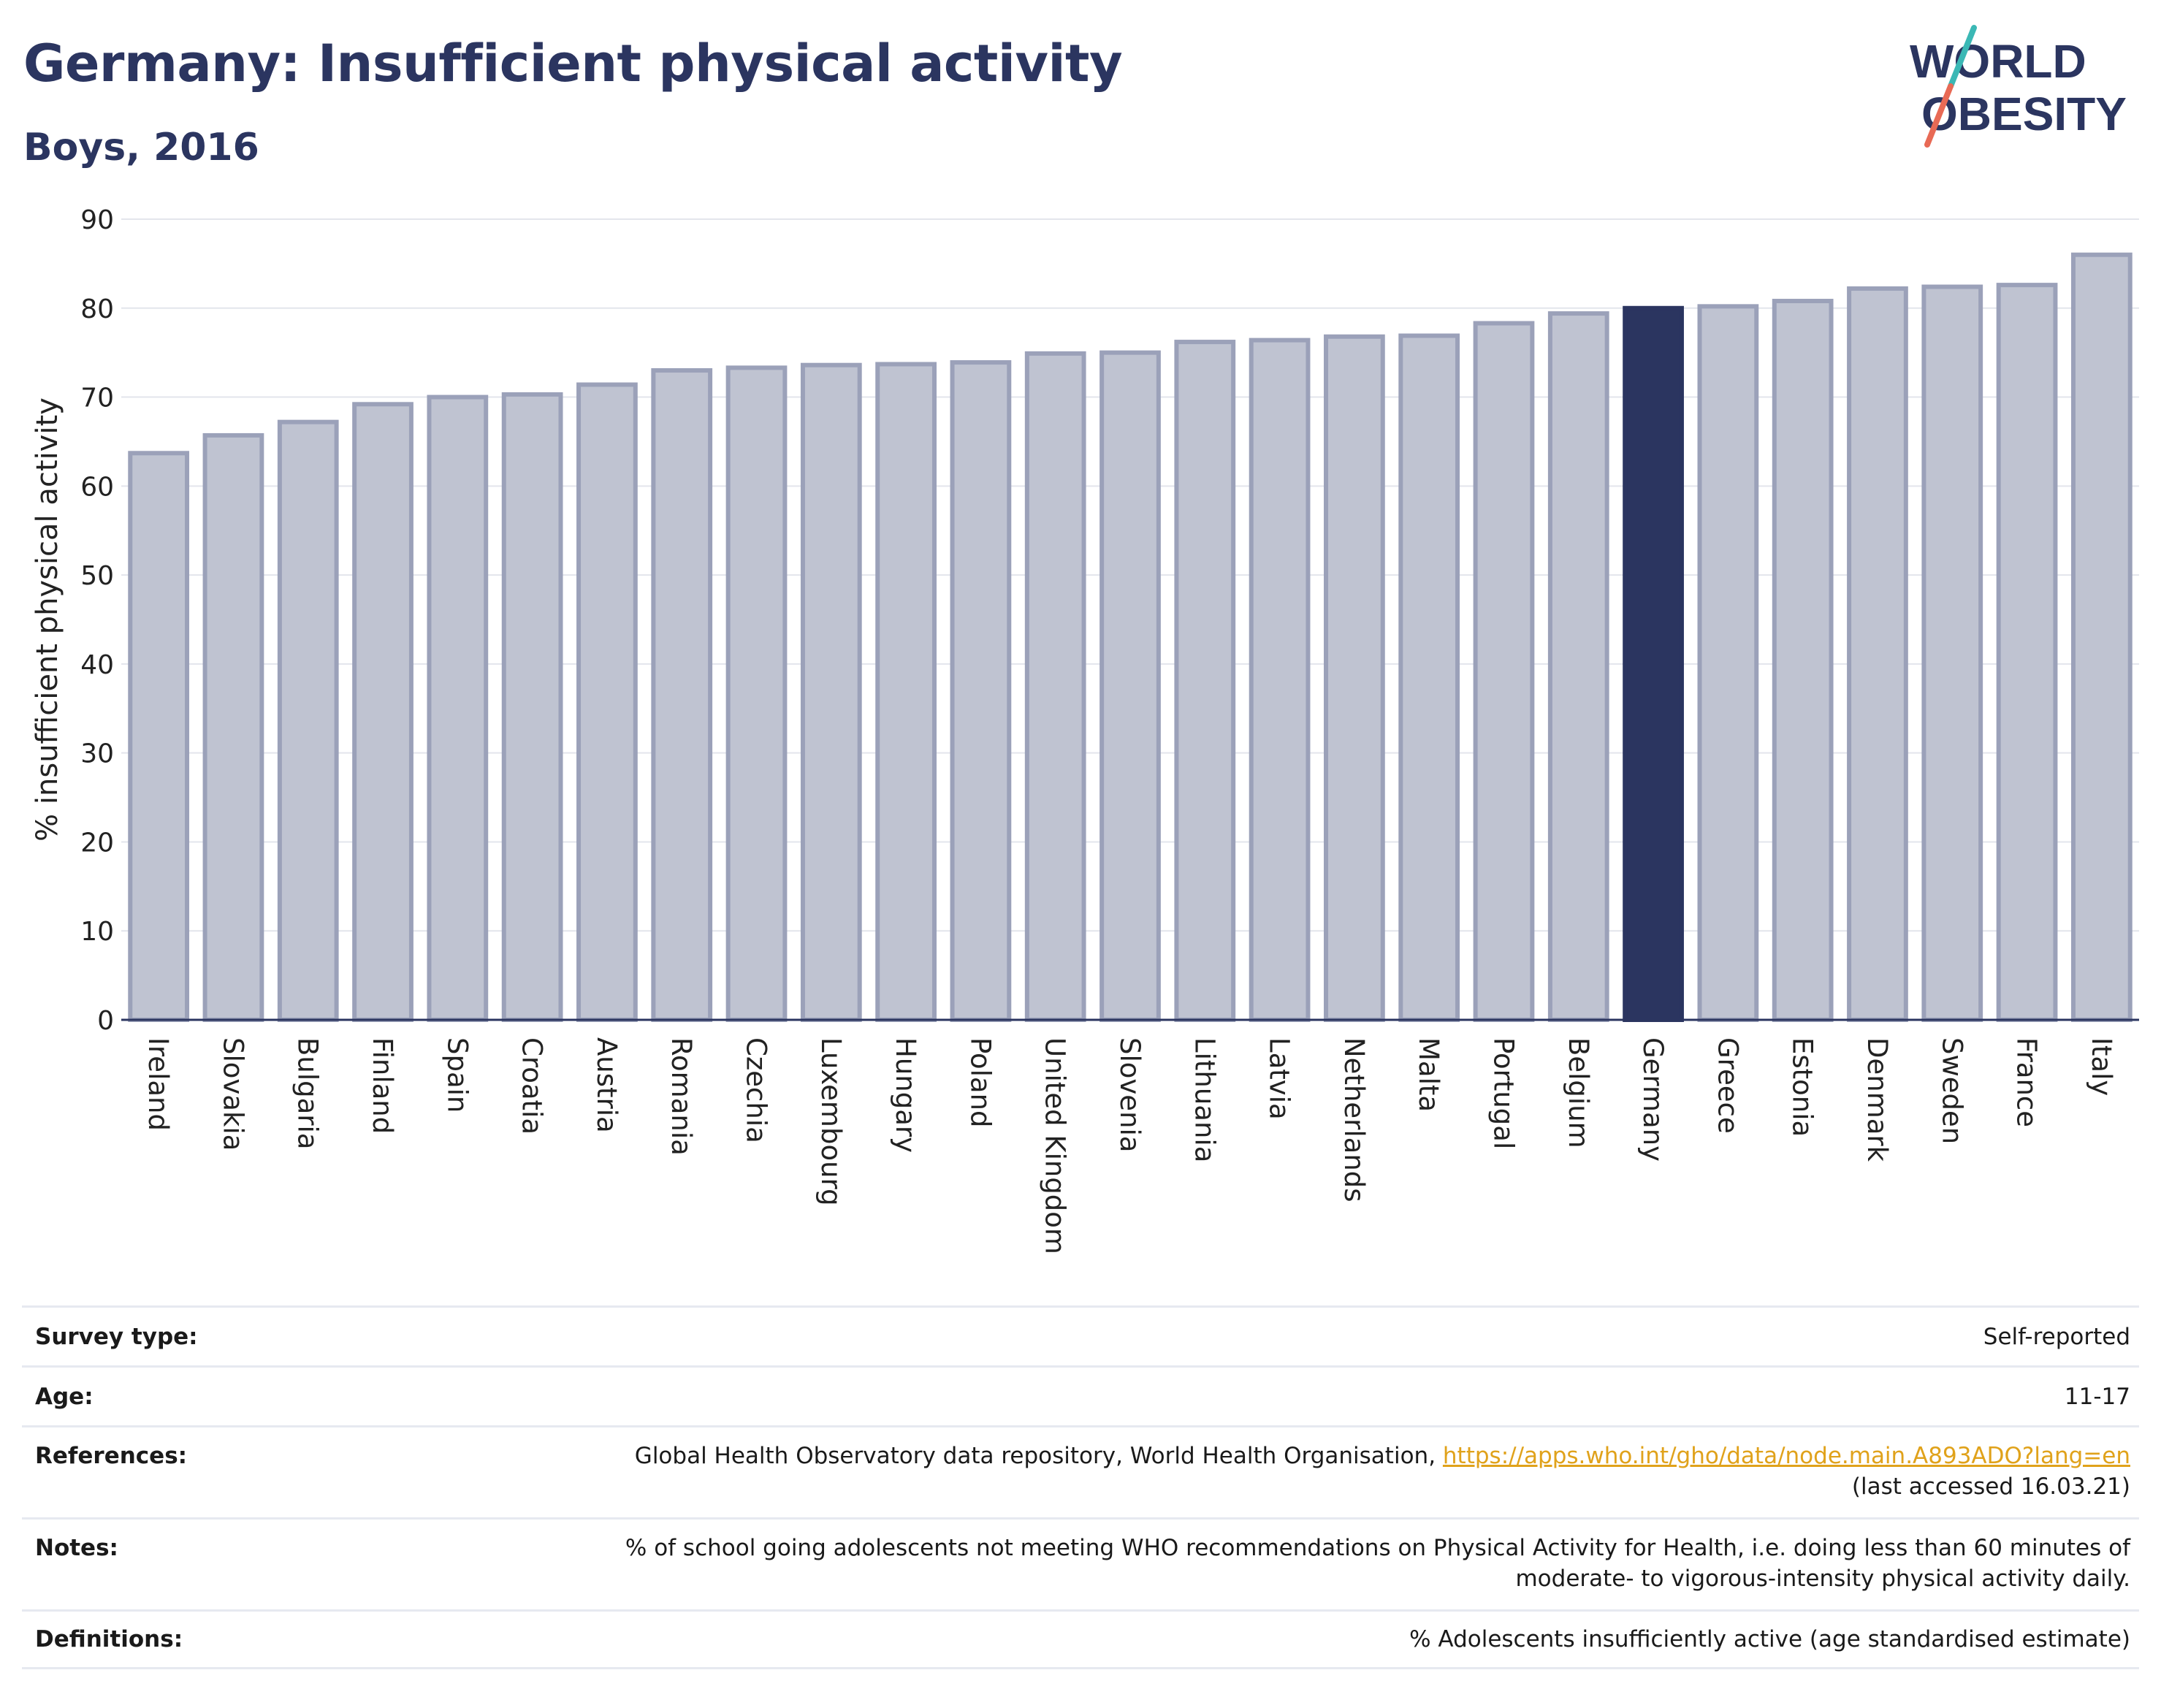 Image resolution: width=2161 pixels, height=1708 pixels. What do you see at coordinates (97, 665) in the screenshot?
I see `y-tick-label: 40` at bounding box center [97, 665].